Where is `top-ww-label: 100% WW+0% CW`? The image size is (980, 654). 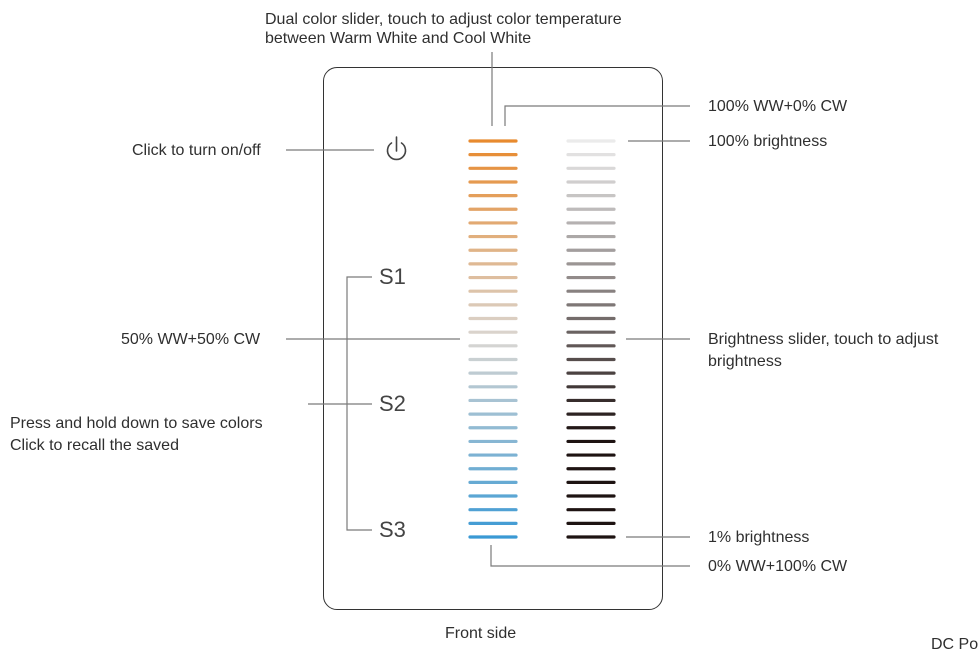
top-ww-label: 100% WW+0% CW is located at coordinates (778, 106).